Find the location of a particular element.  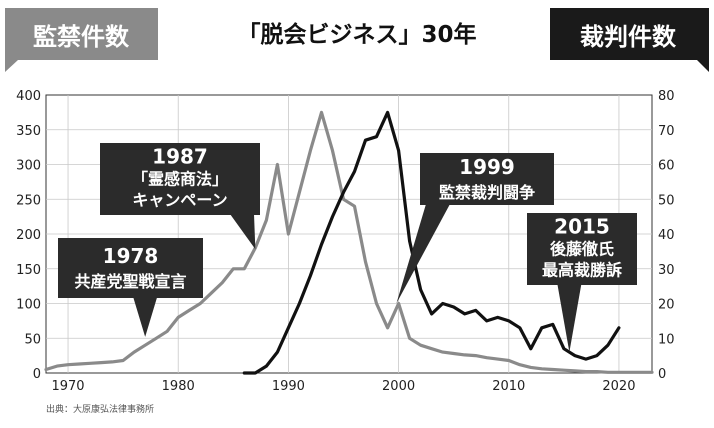

x-tick-label: 2010 is located at coordinates (508, 386).